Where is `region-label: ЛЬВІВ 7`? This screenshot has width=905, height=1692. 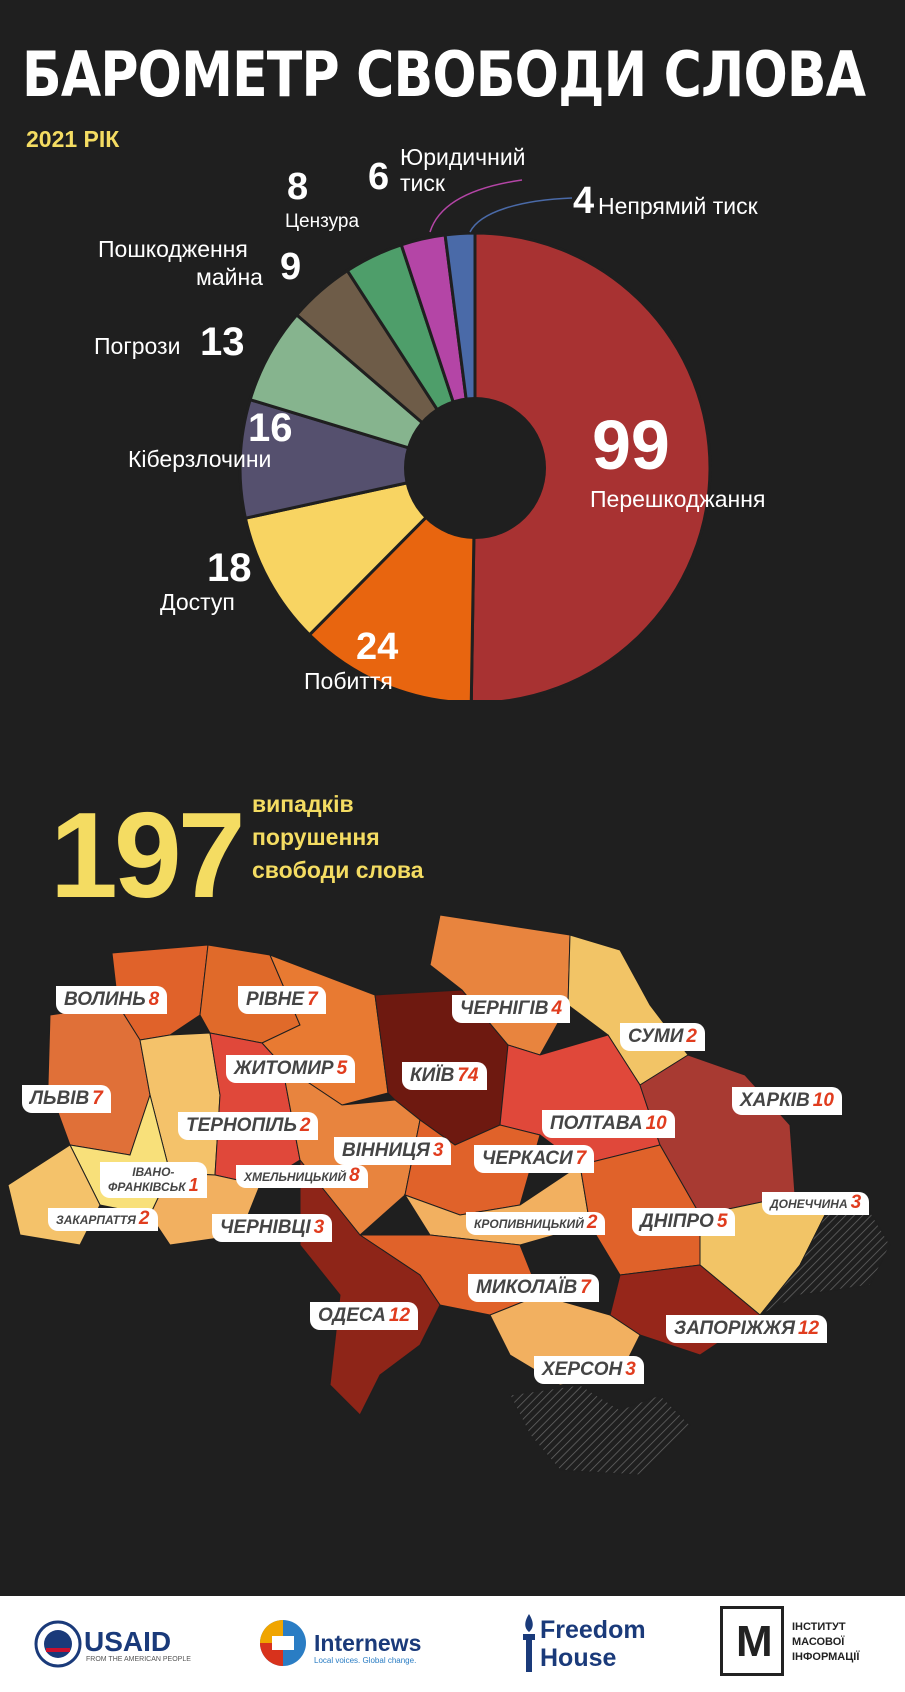 region-label: ЛЬВІВ 7 is located at coordinates (66, 1099).